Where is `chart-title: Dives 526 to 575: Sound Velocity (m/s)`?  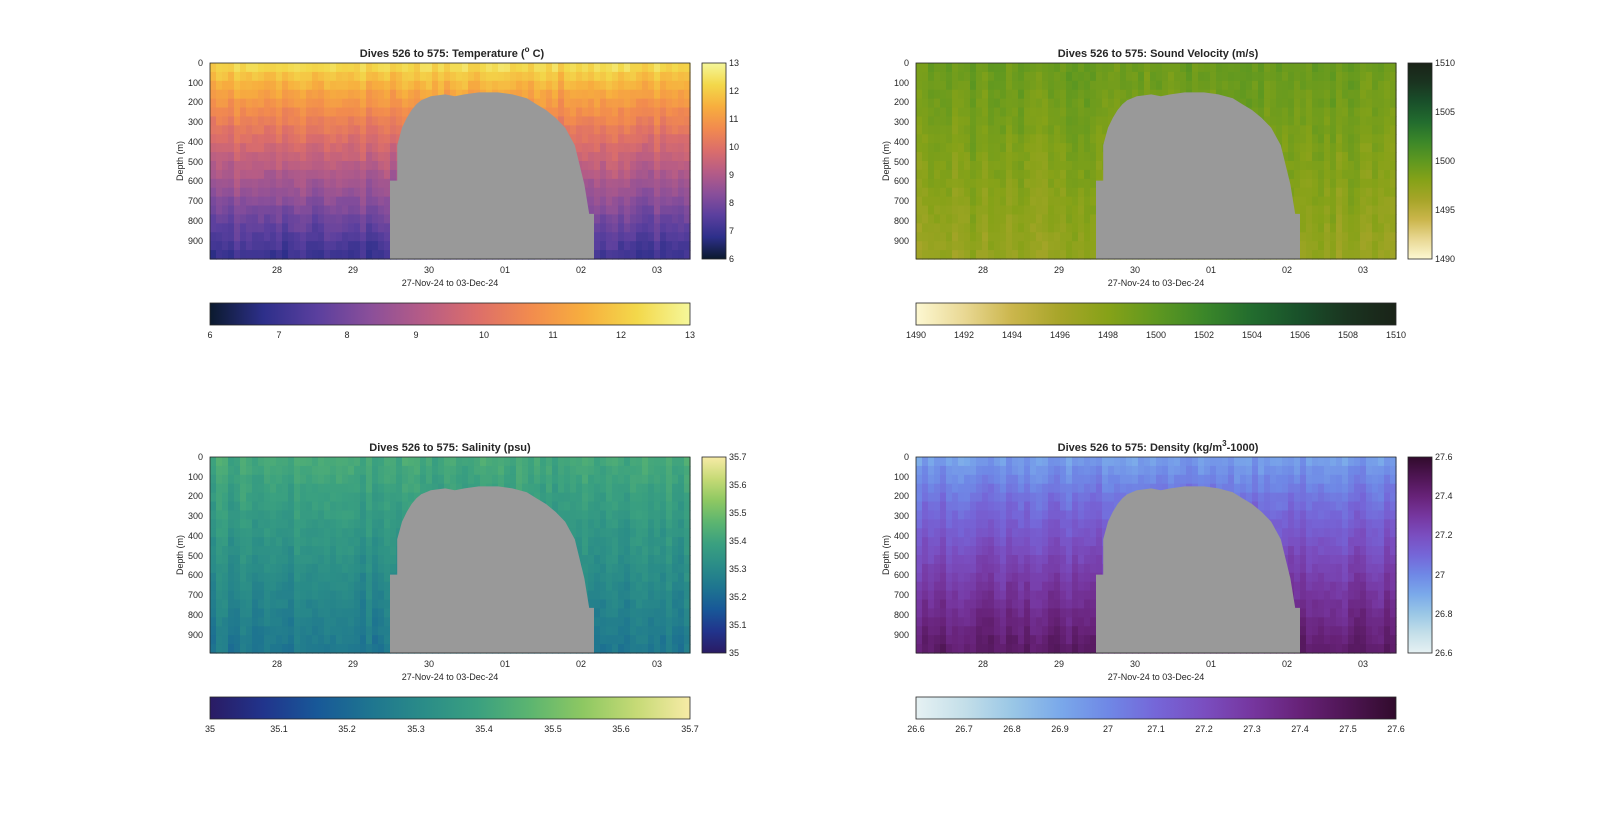
chart-title: Dives 526 to 575: Sound Velocity (m/s) is located at coordinates (1158, 54).